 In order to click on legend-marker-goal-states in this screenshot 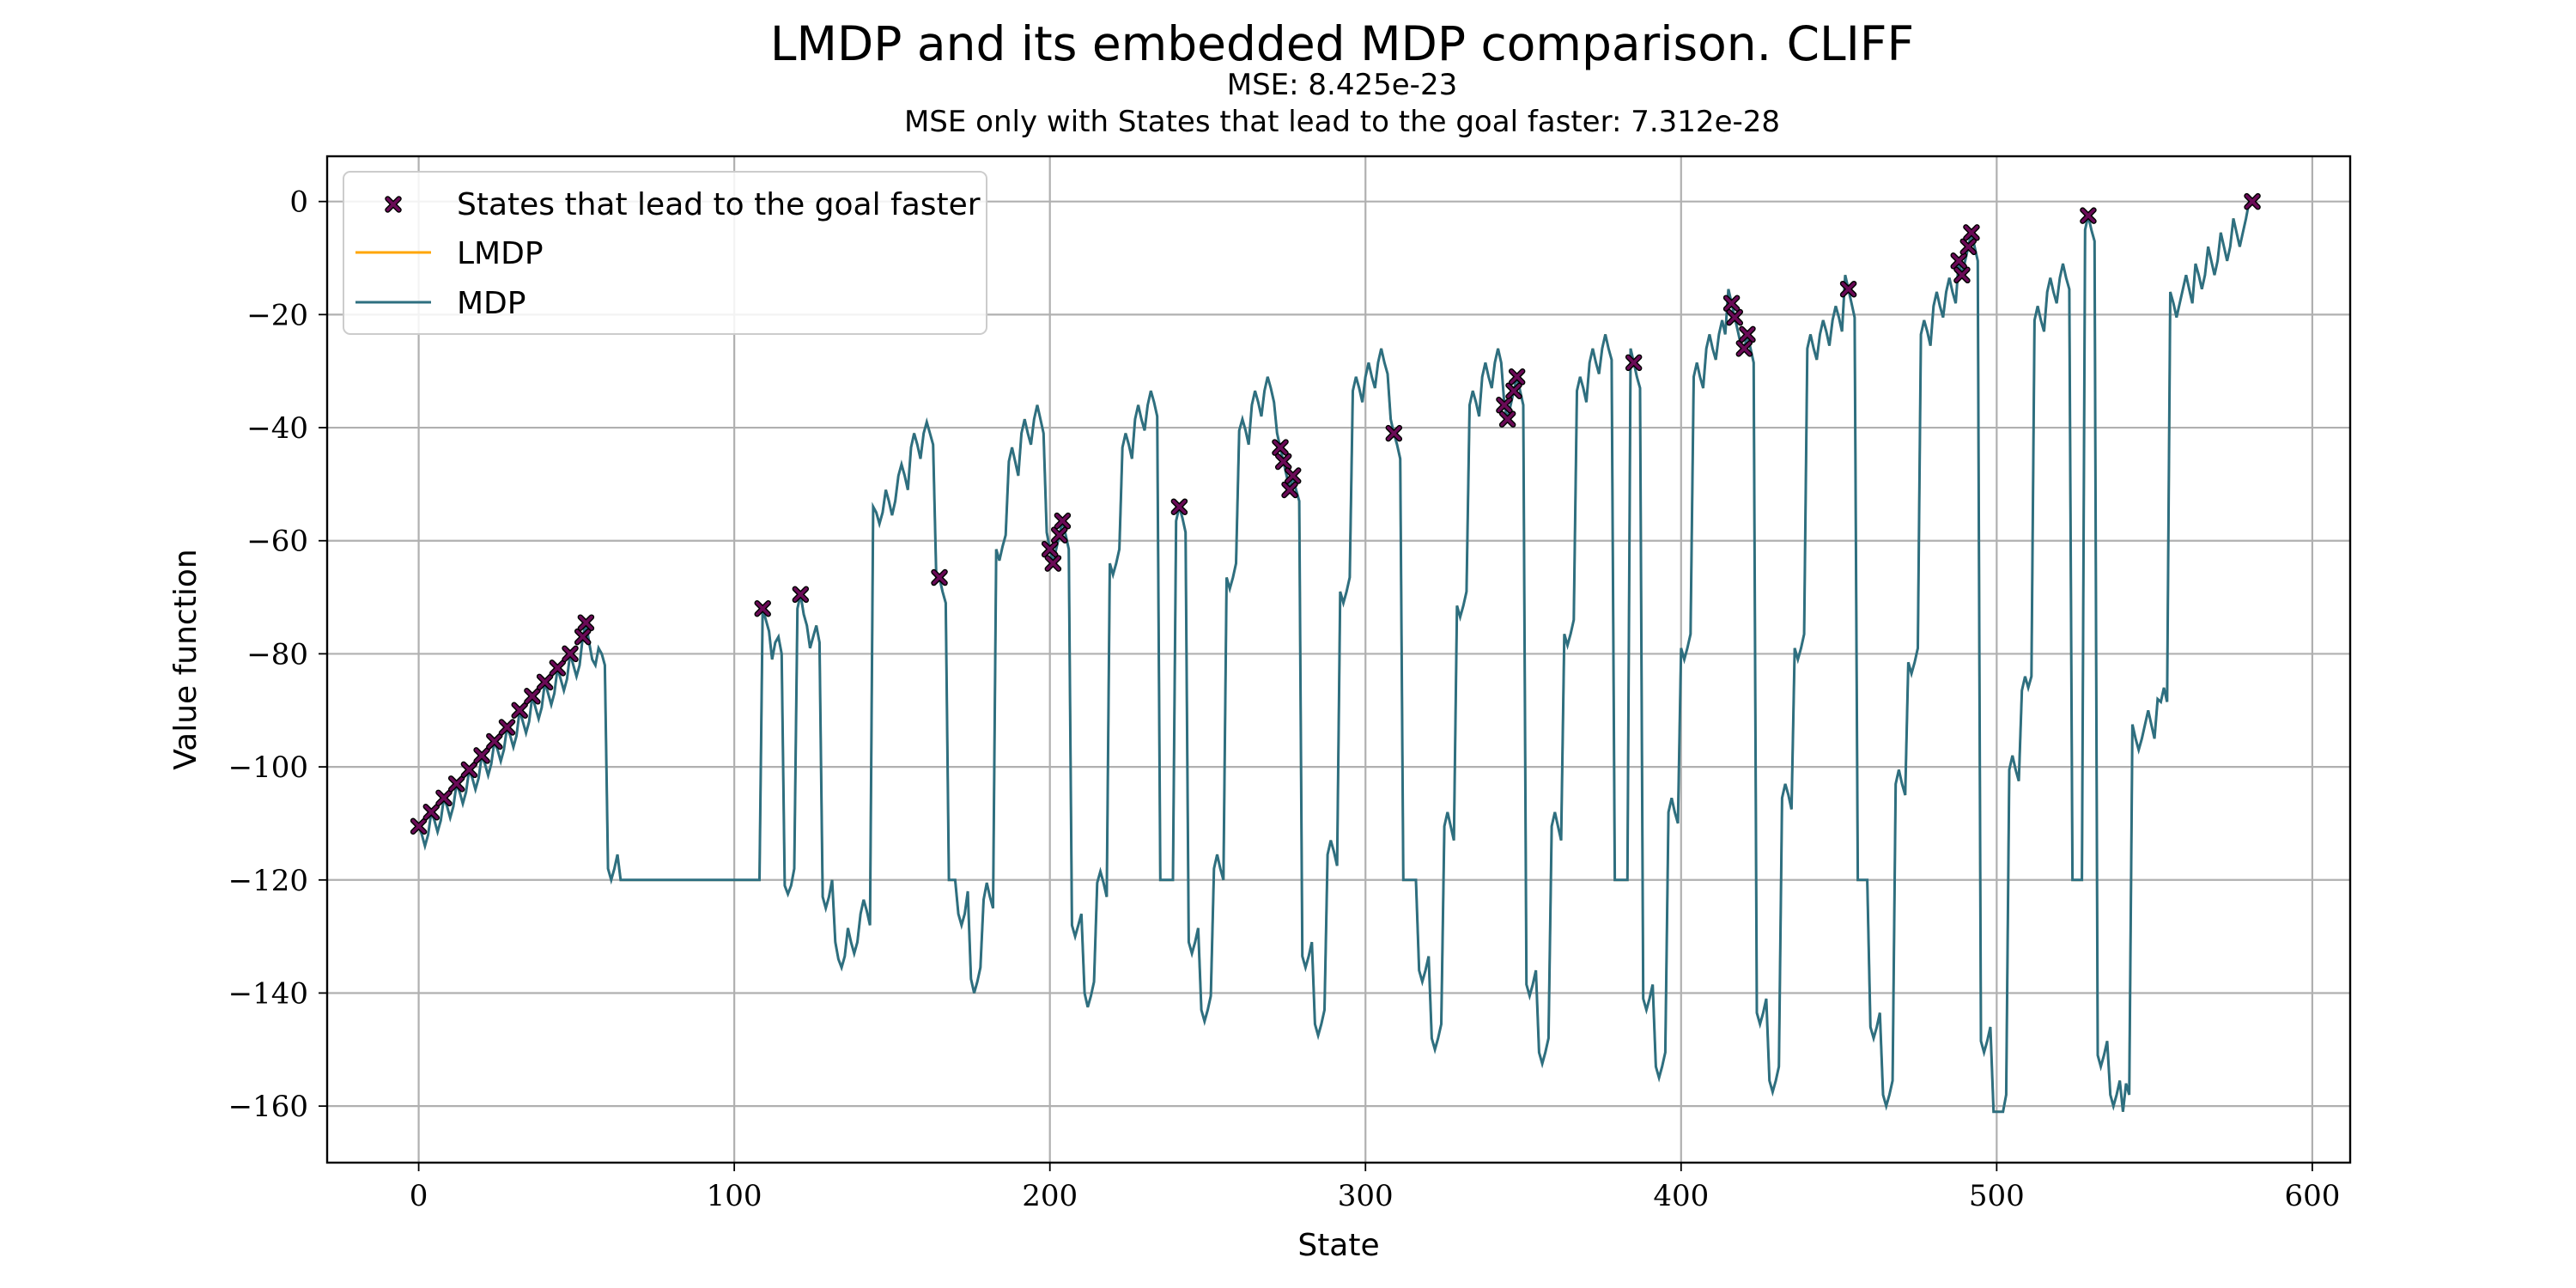, I will do `click(393, 204)`.